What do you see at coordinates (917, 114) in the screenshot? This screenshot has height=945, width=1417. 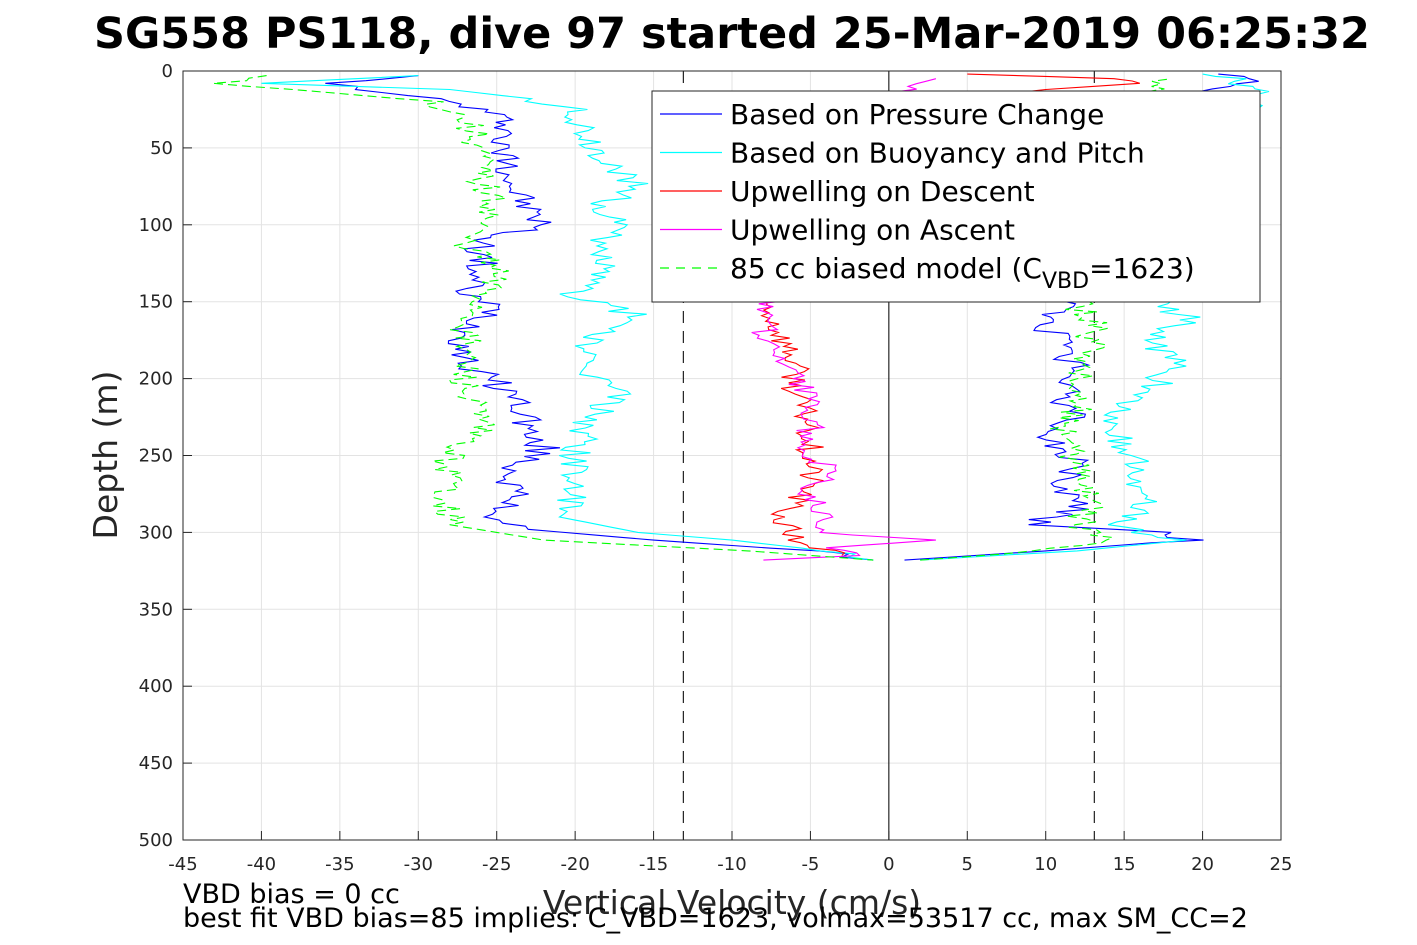 I see `legend-label: Based on Pressure Change` at bounding box center [917, 114].